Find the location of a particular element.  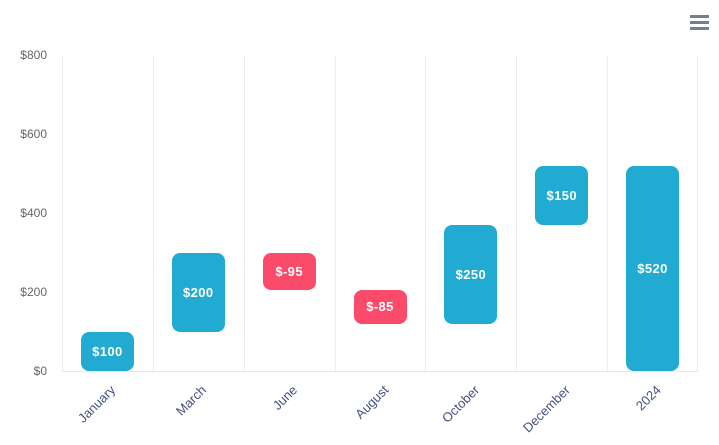

bar-data-label: $250 is located at coordinates (471, 274).